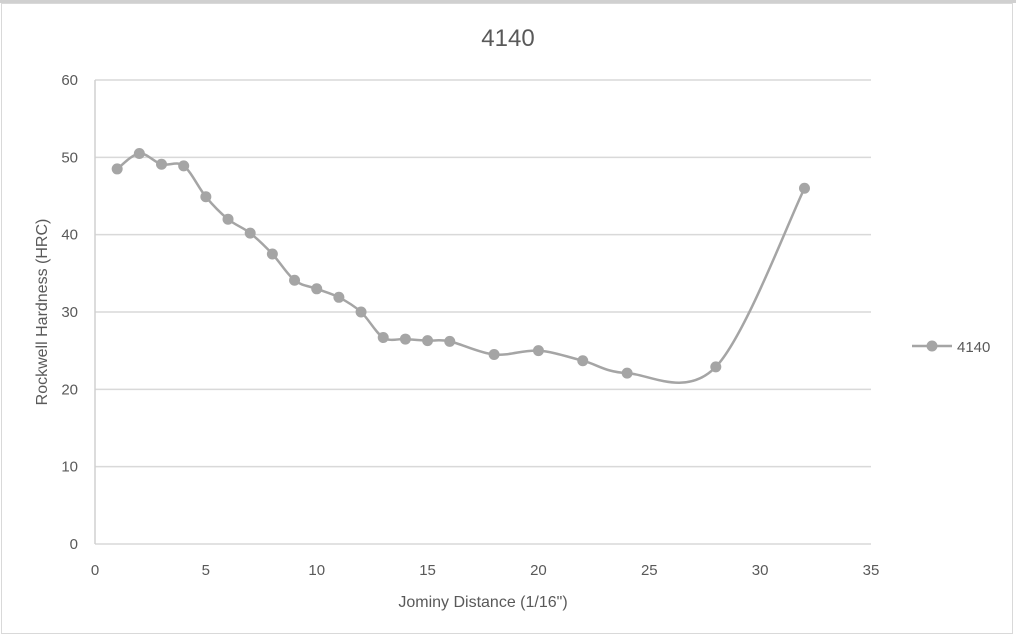 The width and height of the screenshot is (1016, 637). What do you see at coordinates (508, 1) in the screenshot?
I see `window-top-border` at bounding box center [508, 1].